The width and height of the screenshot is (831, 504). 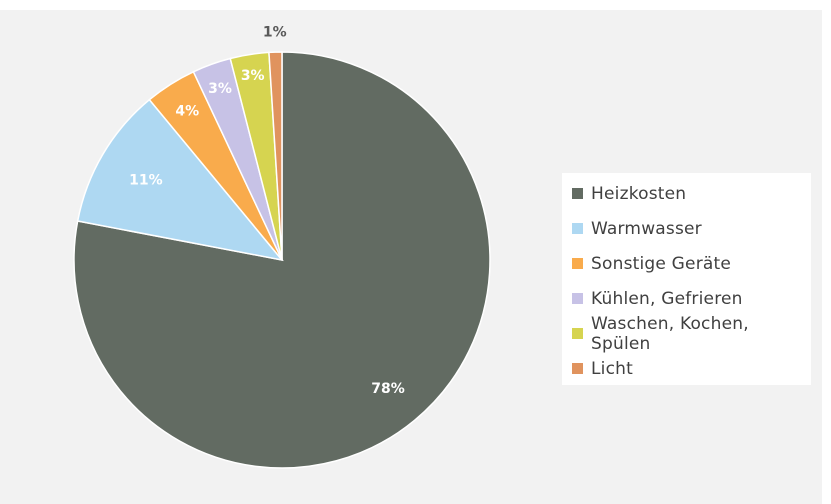 What do you see at coordinates (670, 333) in the screenshot?
I see `legend-label: Waschen, Kochen, Spülen` at bounding box center [670, 333].